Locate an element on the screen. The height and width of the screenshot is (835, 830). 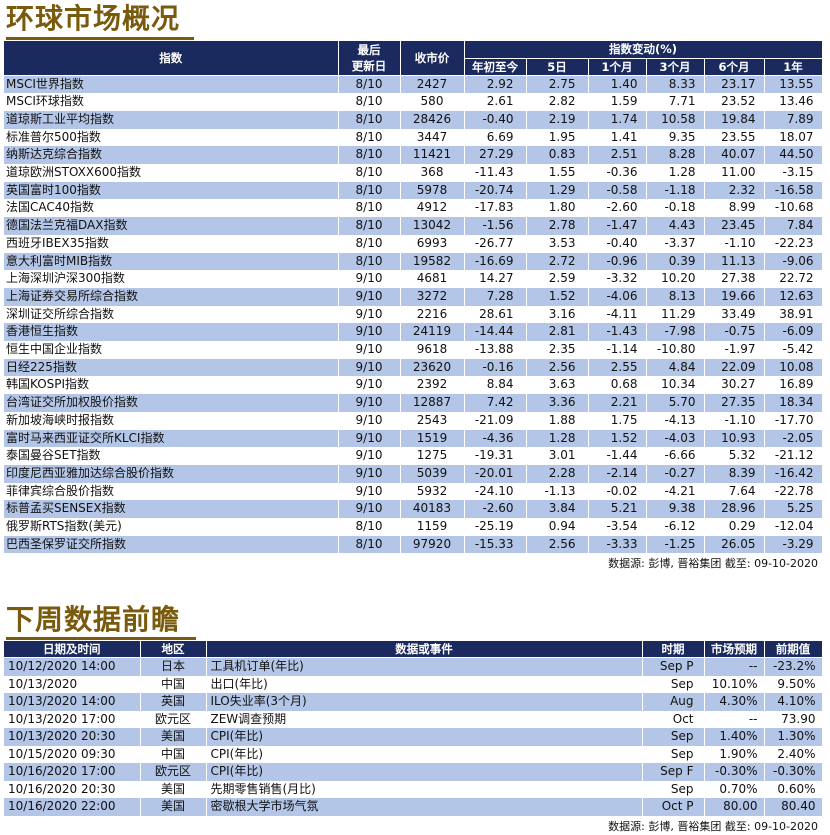
table-row: 10/12/2020 14:00 日本 工具机订单(年比) Sep P -- -23.2% is located at coordinates (413, 666).